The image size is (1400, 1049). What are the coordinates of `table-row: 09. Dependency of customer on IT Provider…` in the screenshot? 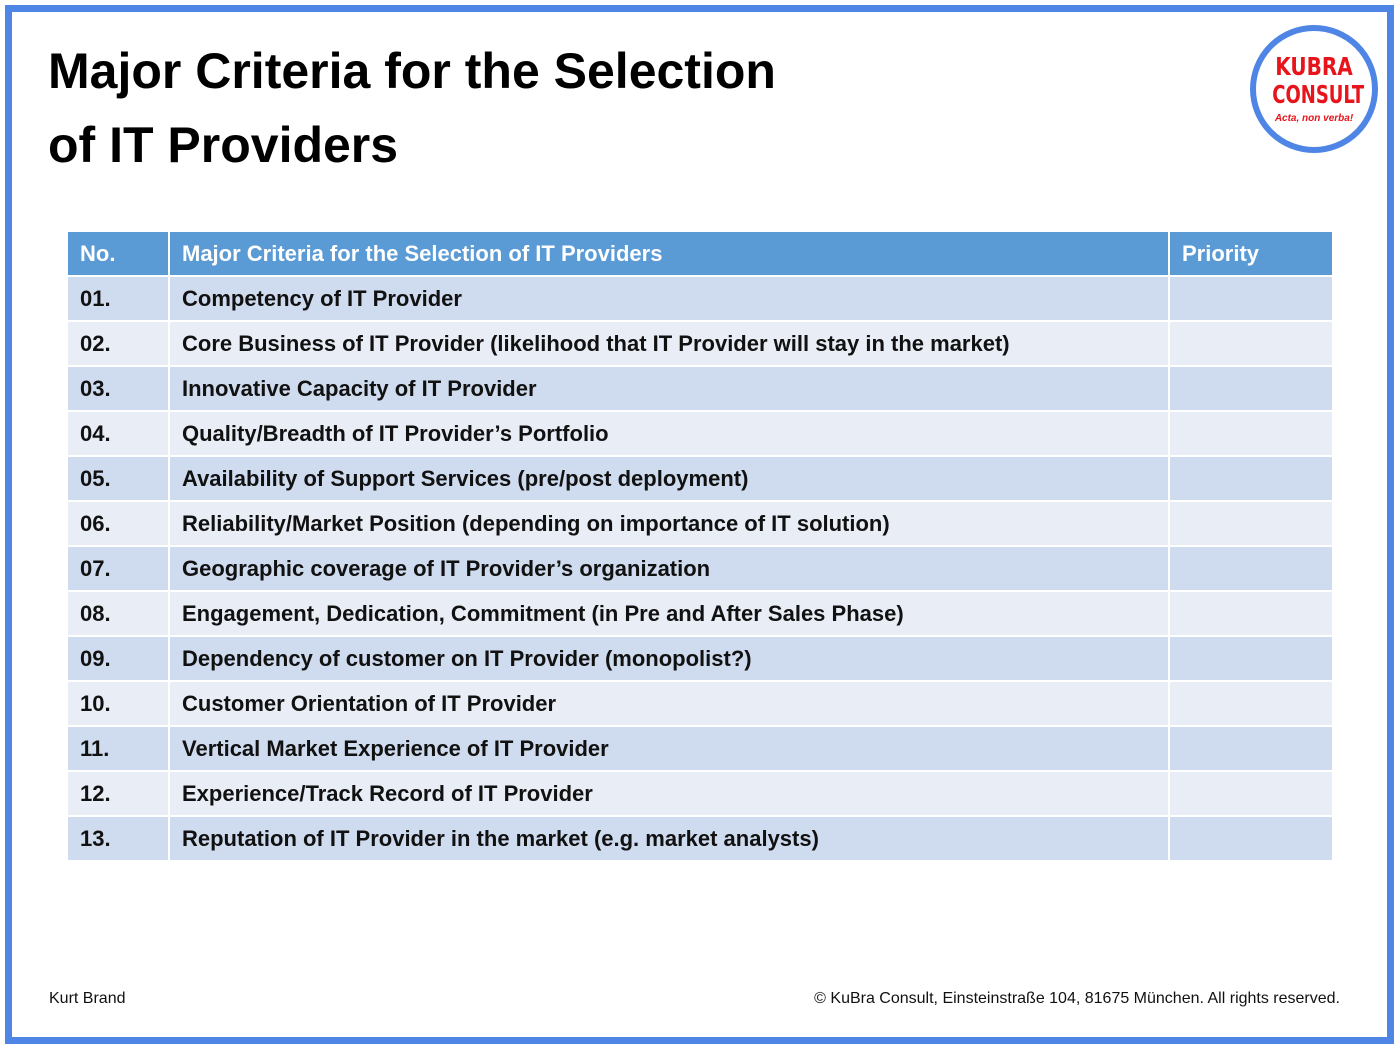 It's located at (700, 658).